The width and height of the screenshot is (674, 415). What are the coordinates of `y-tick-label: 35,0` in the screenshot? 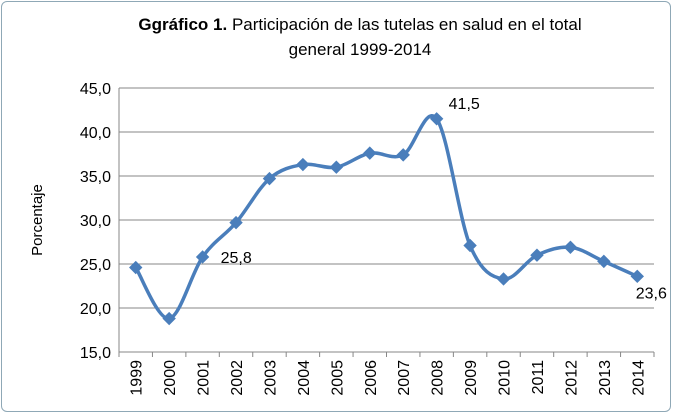 It's located at (95, 177).